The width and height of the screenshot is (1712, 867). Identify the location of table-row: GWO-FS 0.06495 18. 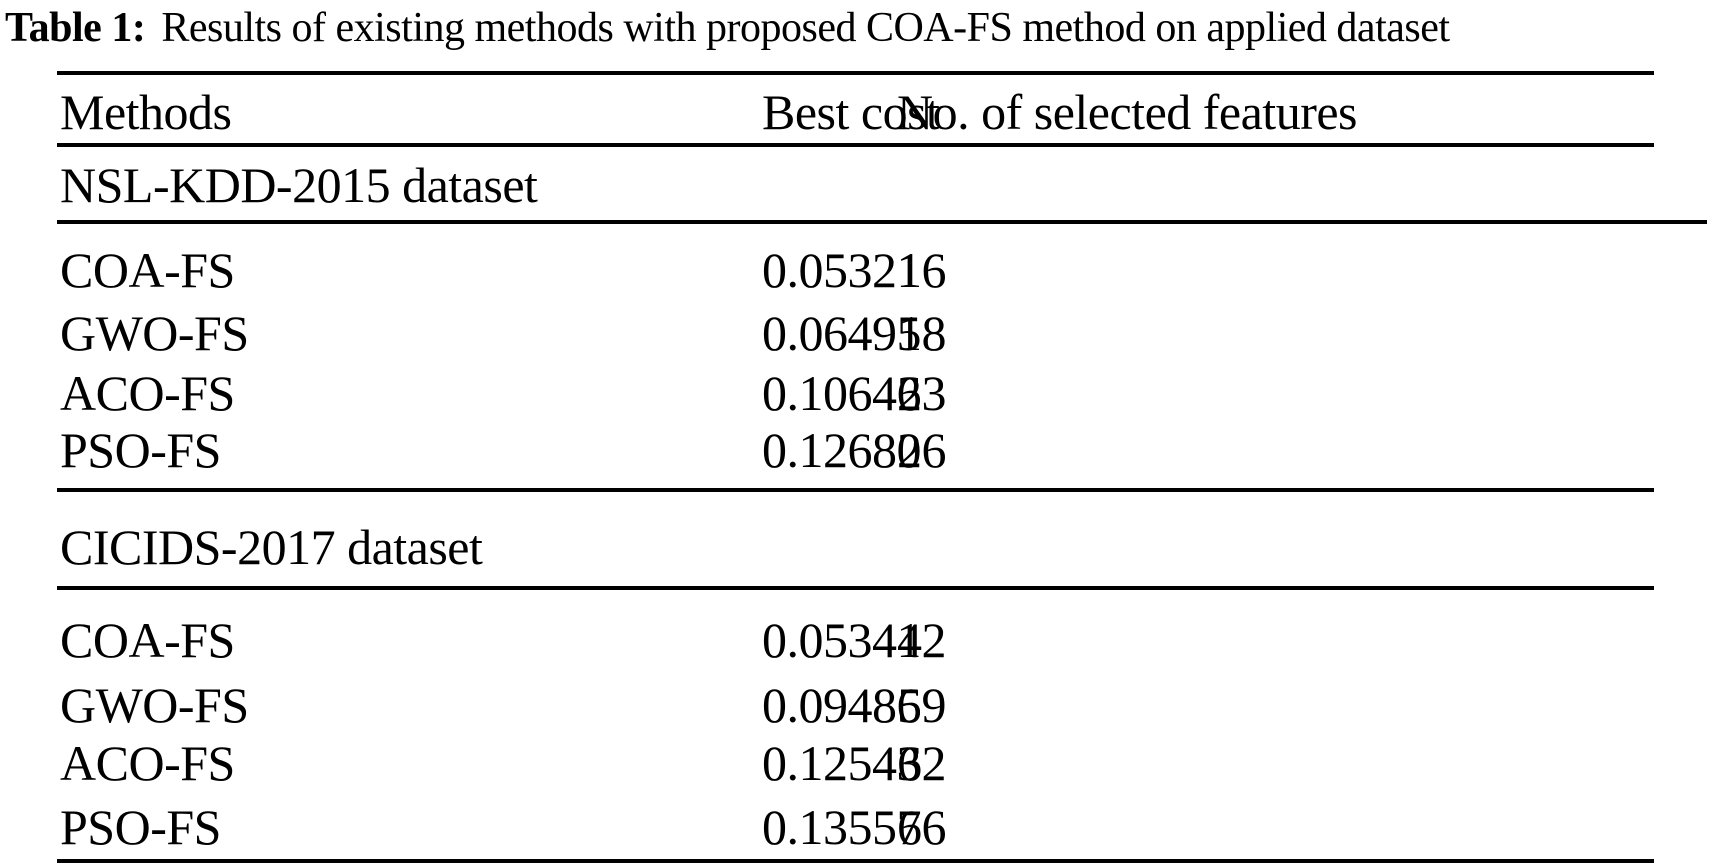
(856, 333).